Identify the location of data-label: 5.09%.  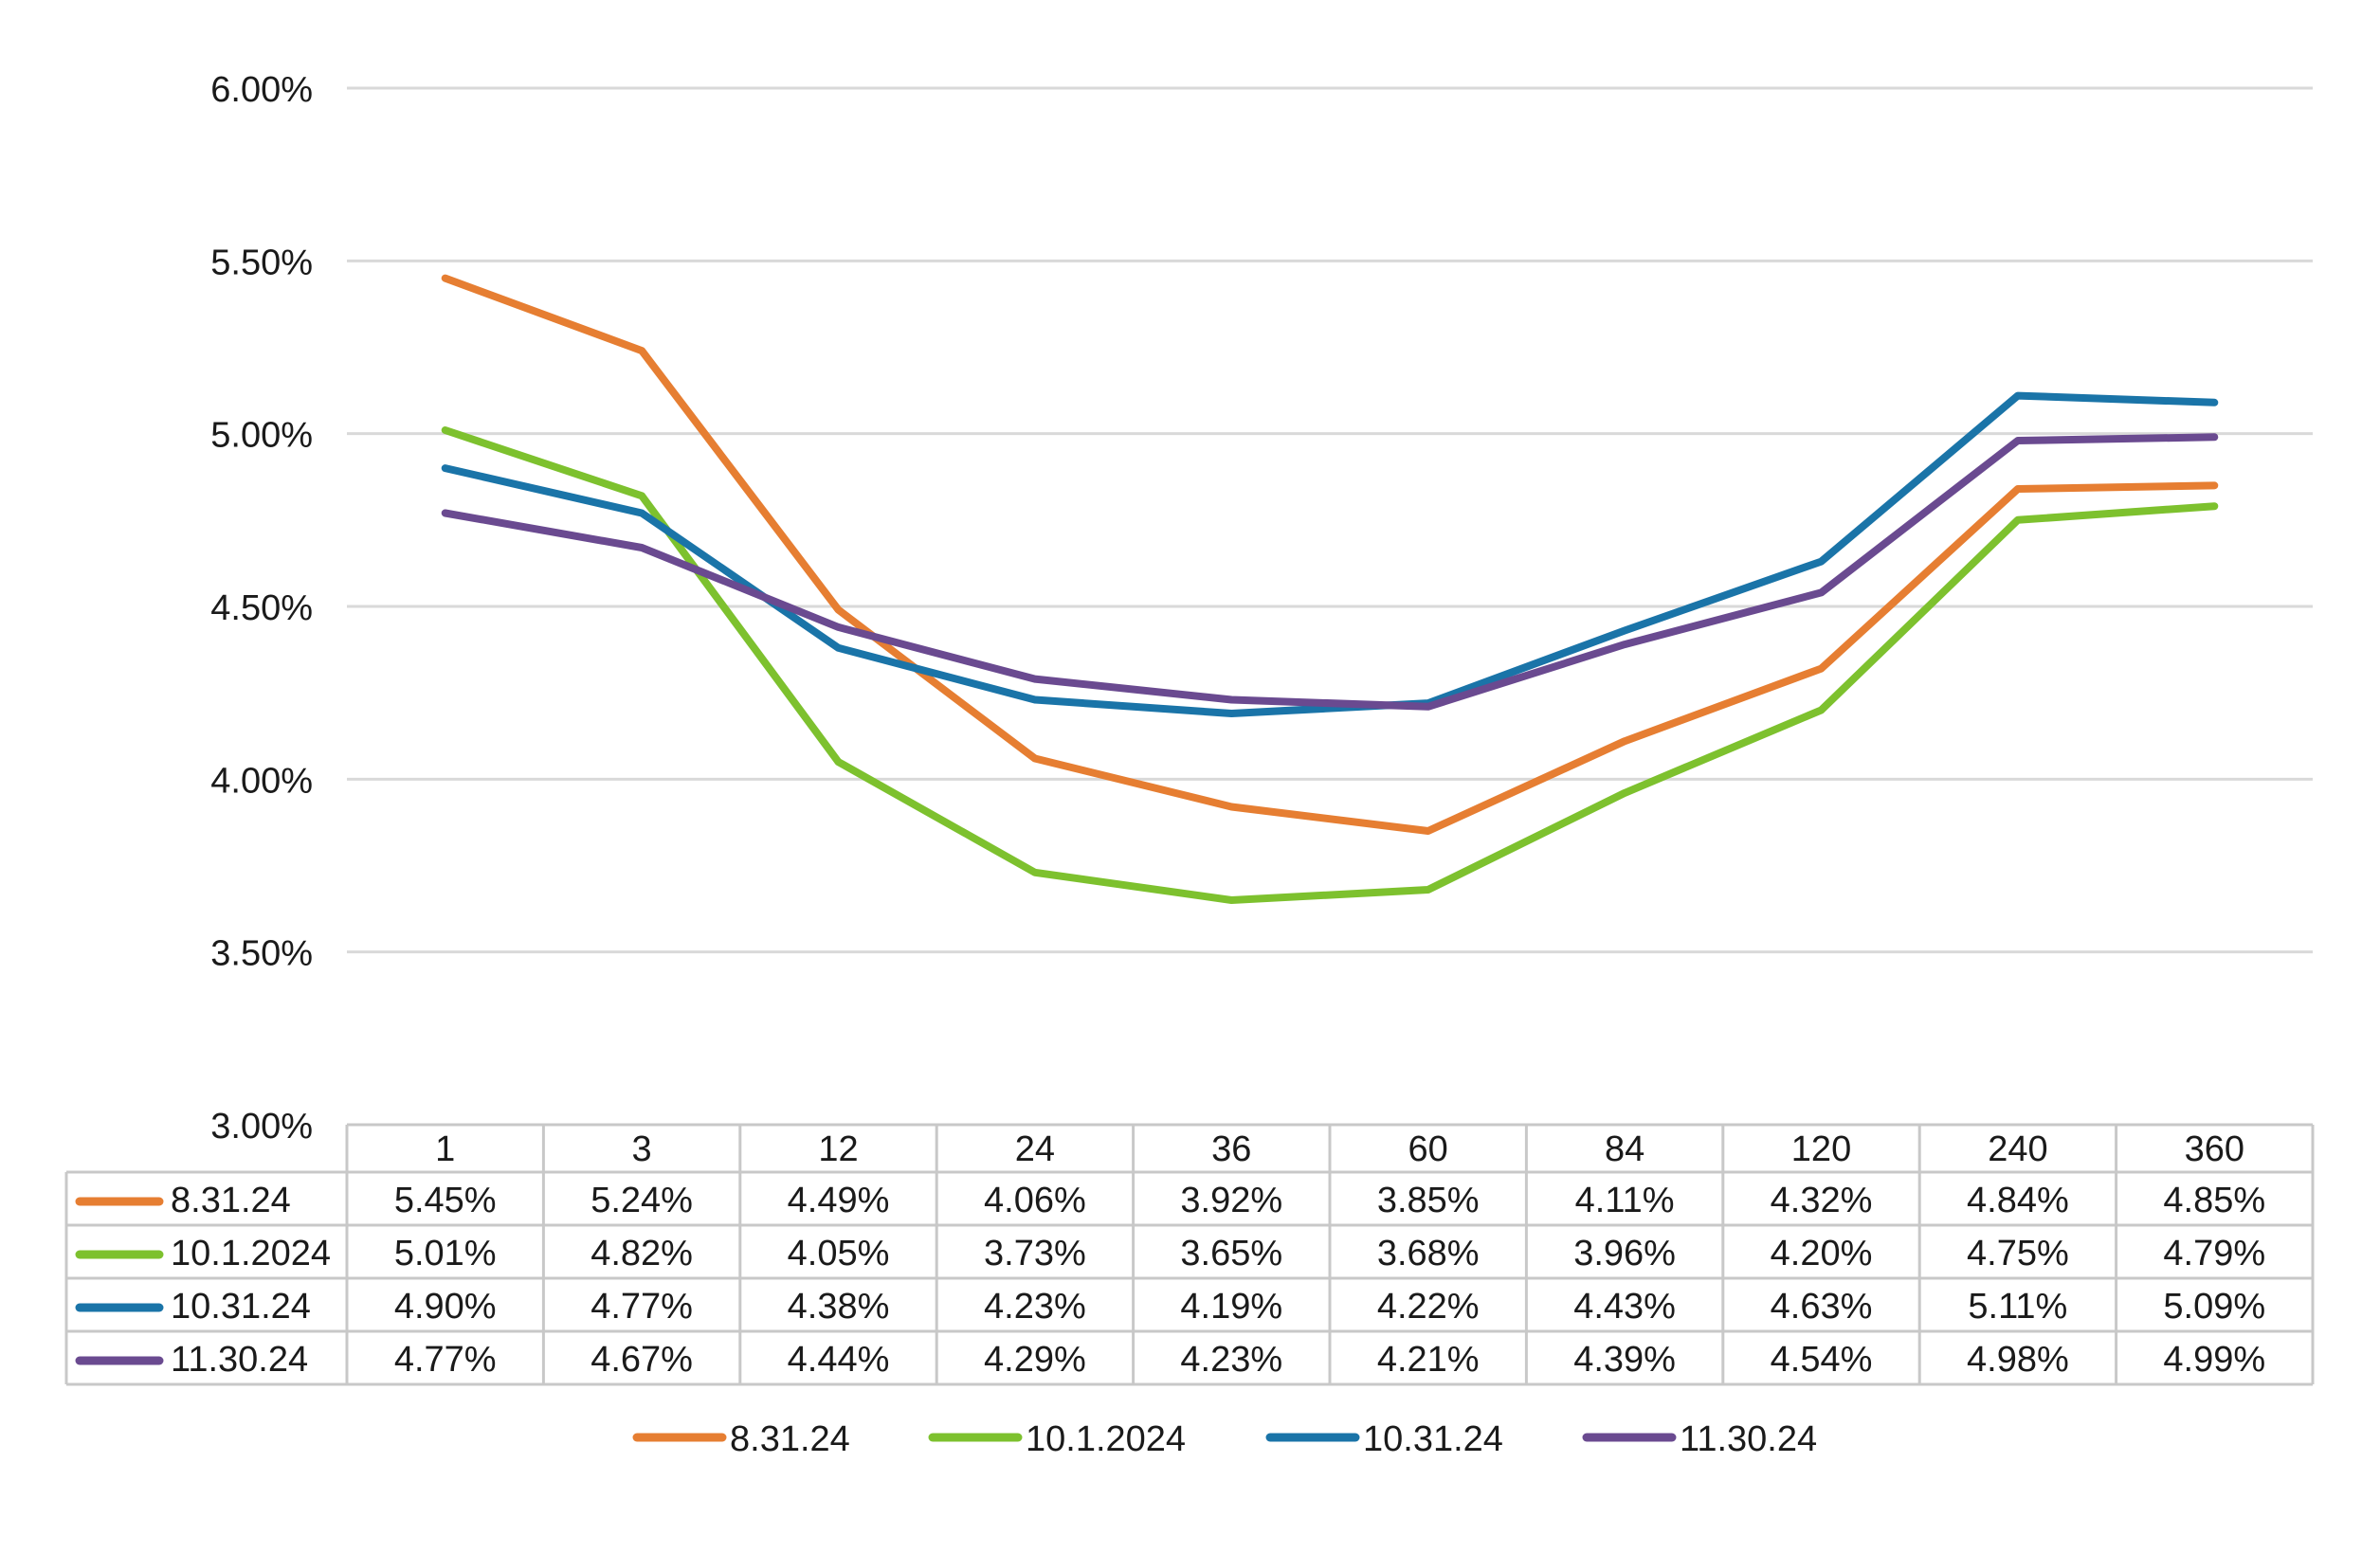
(2214, 1307).